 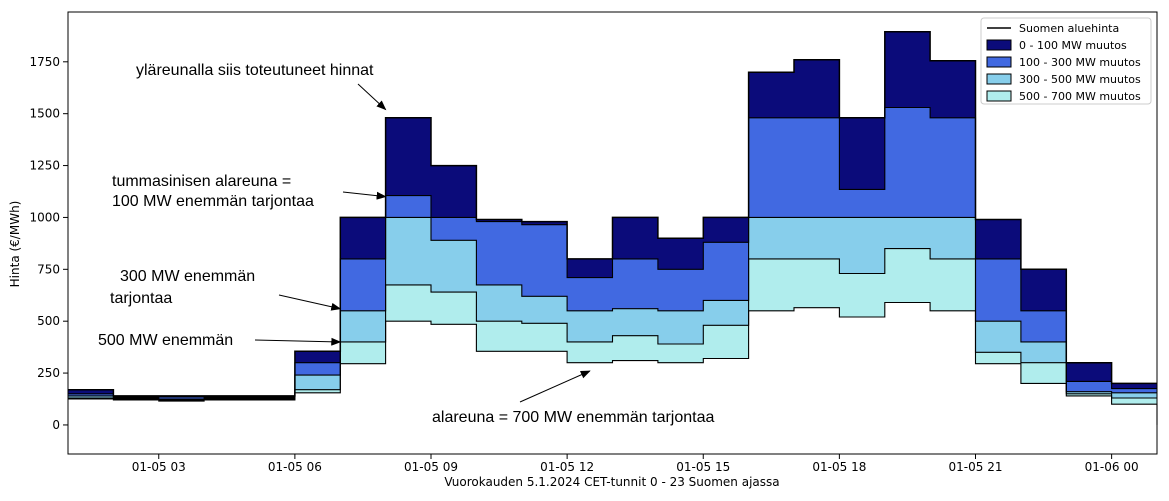 What do you see at coordinates (48, 269) in the screenshot?
I see `y-tick-label-3: 750` at bounding box center [48, 269].